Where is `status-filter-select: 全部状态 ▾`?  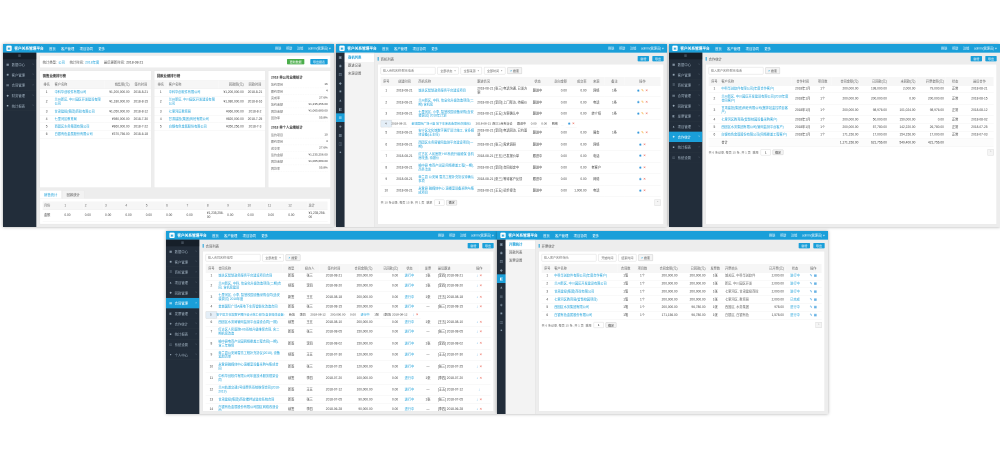 status-filter-select: 全部状态 ▾ is located at coordinates (448, 70).